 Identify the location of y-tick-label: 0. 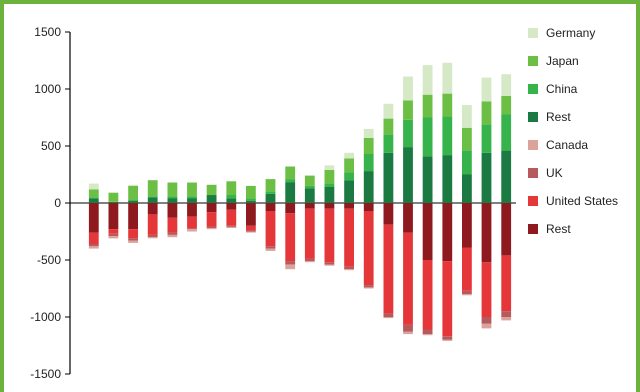
(57, 203).